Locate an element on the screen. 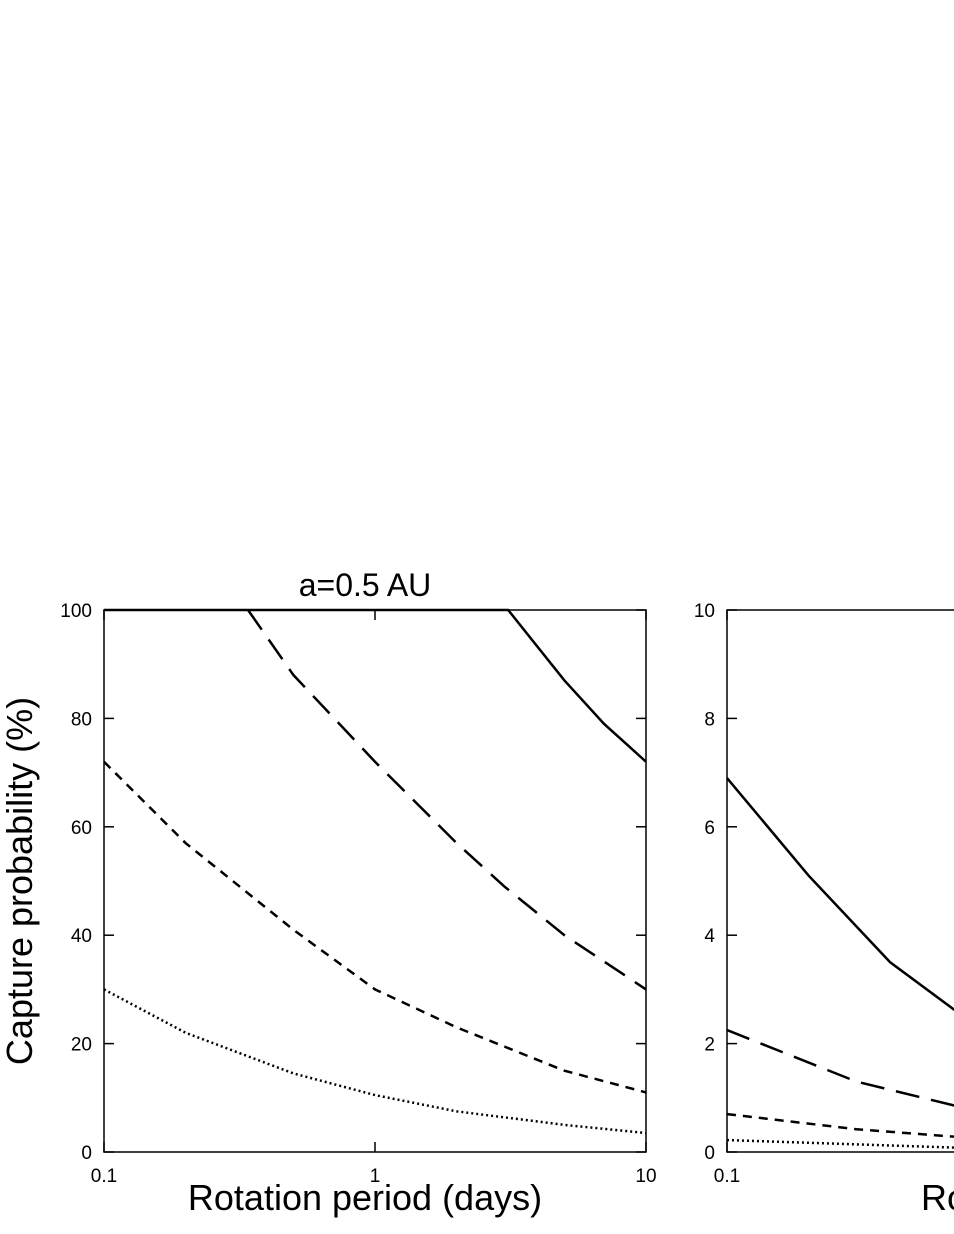 This screenshot has height=1234, width=954. y-tick-label: 6 is located at coordinates (709, 828).